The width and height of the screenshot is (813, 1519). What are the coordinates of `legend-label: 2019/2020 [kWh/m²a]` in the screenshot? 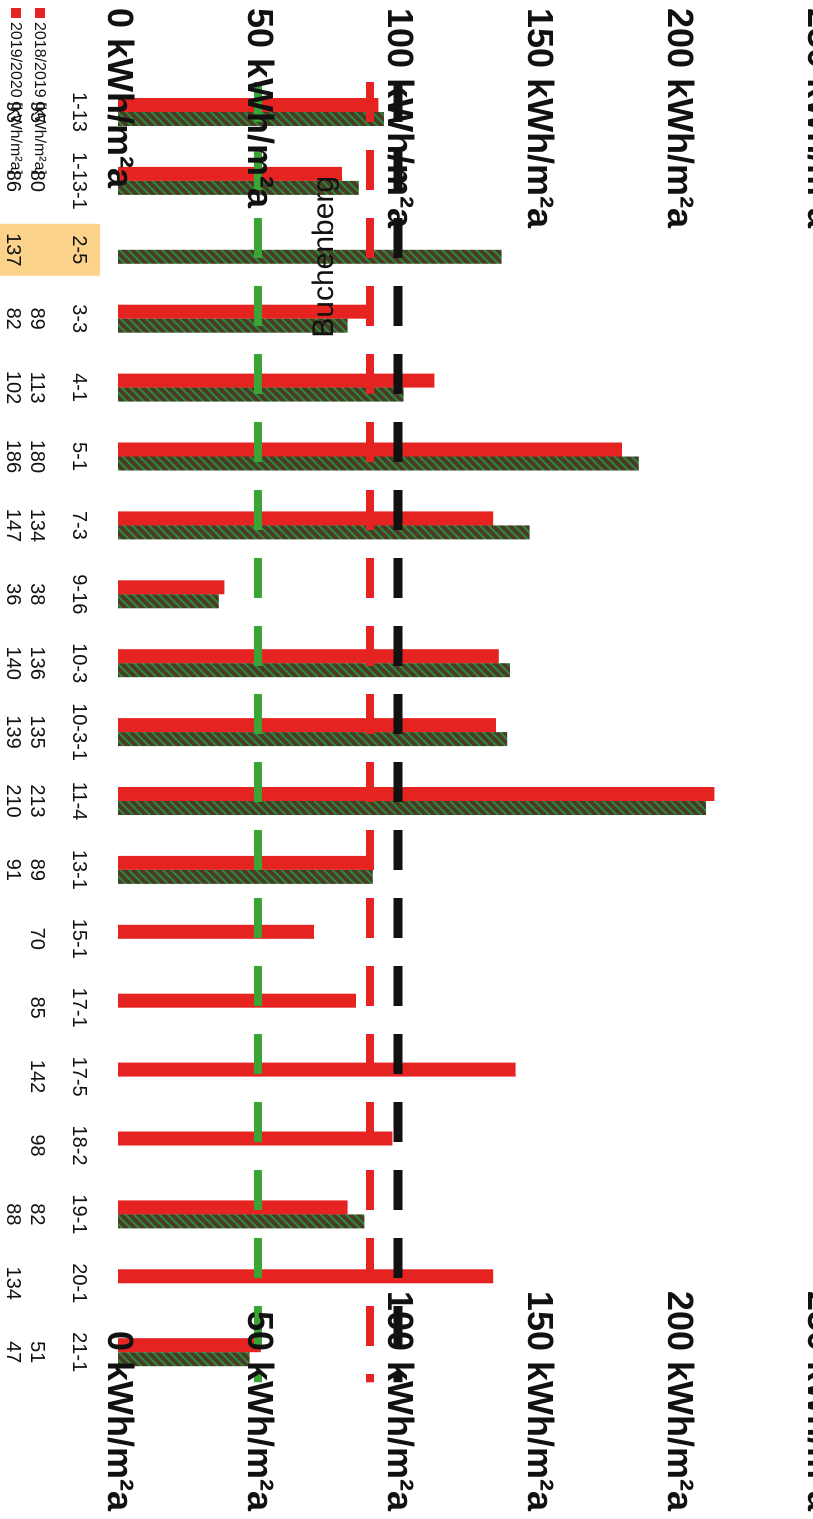 It's located at (15, 98).